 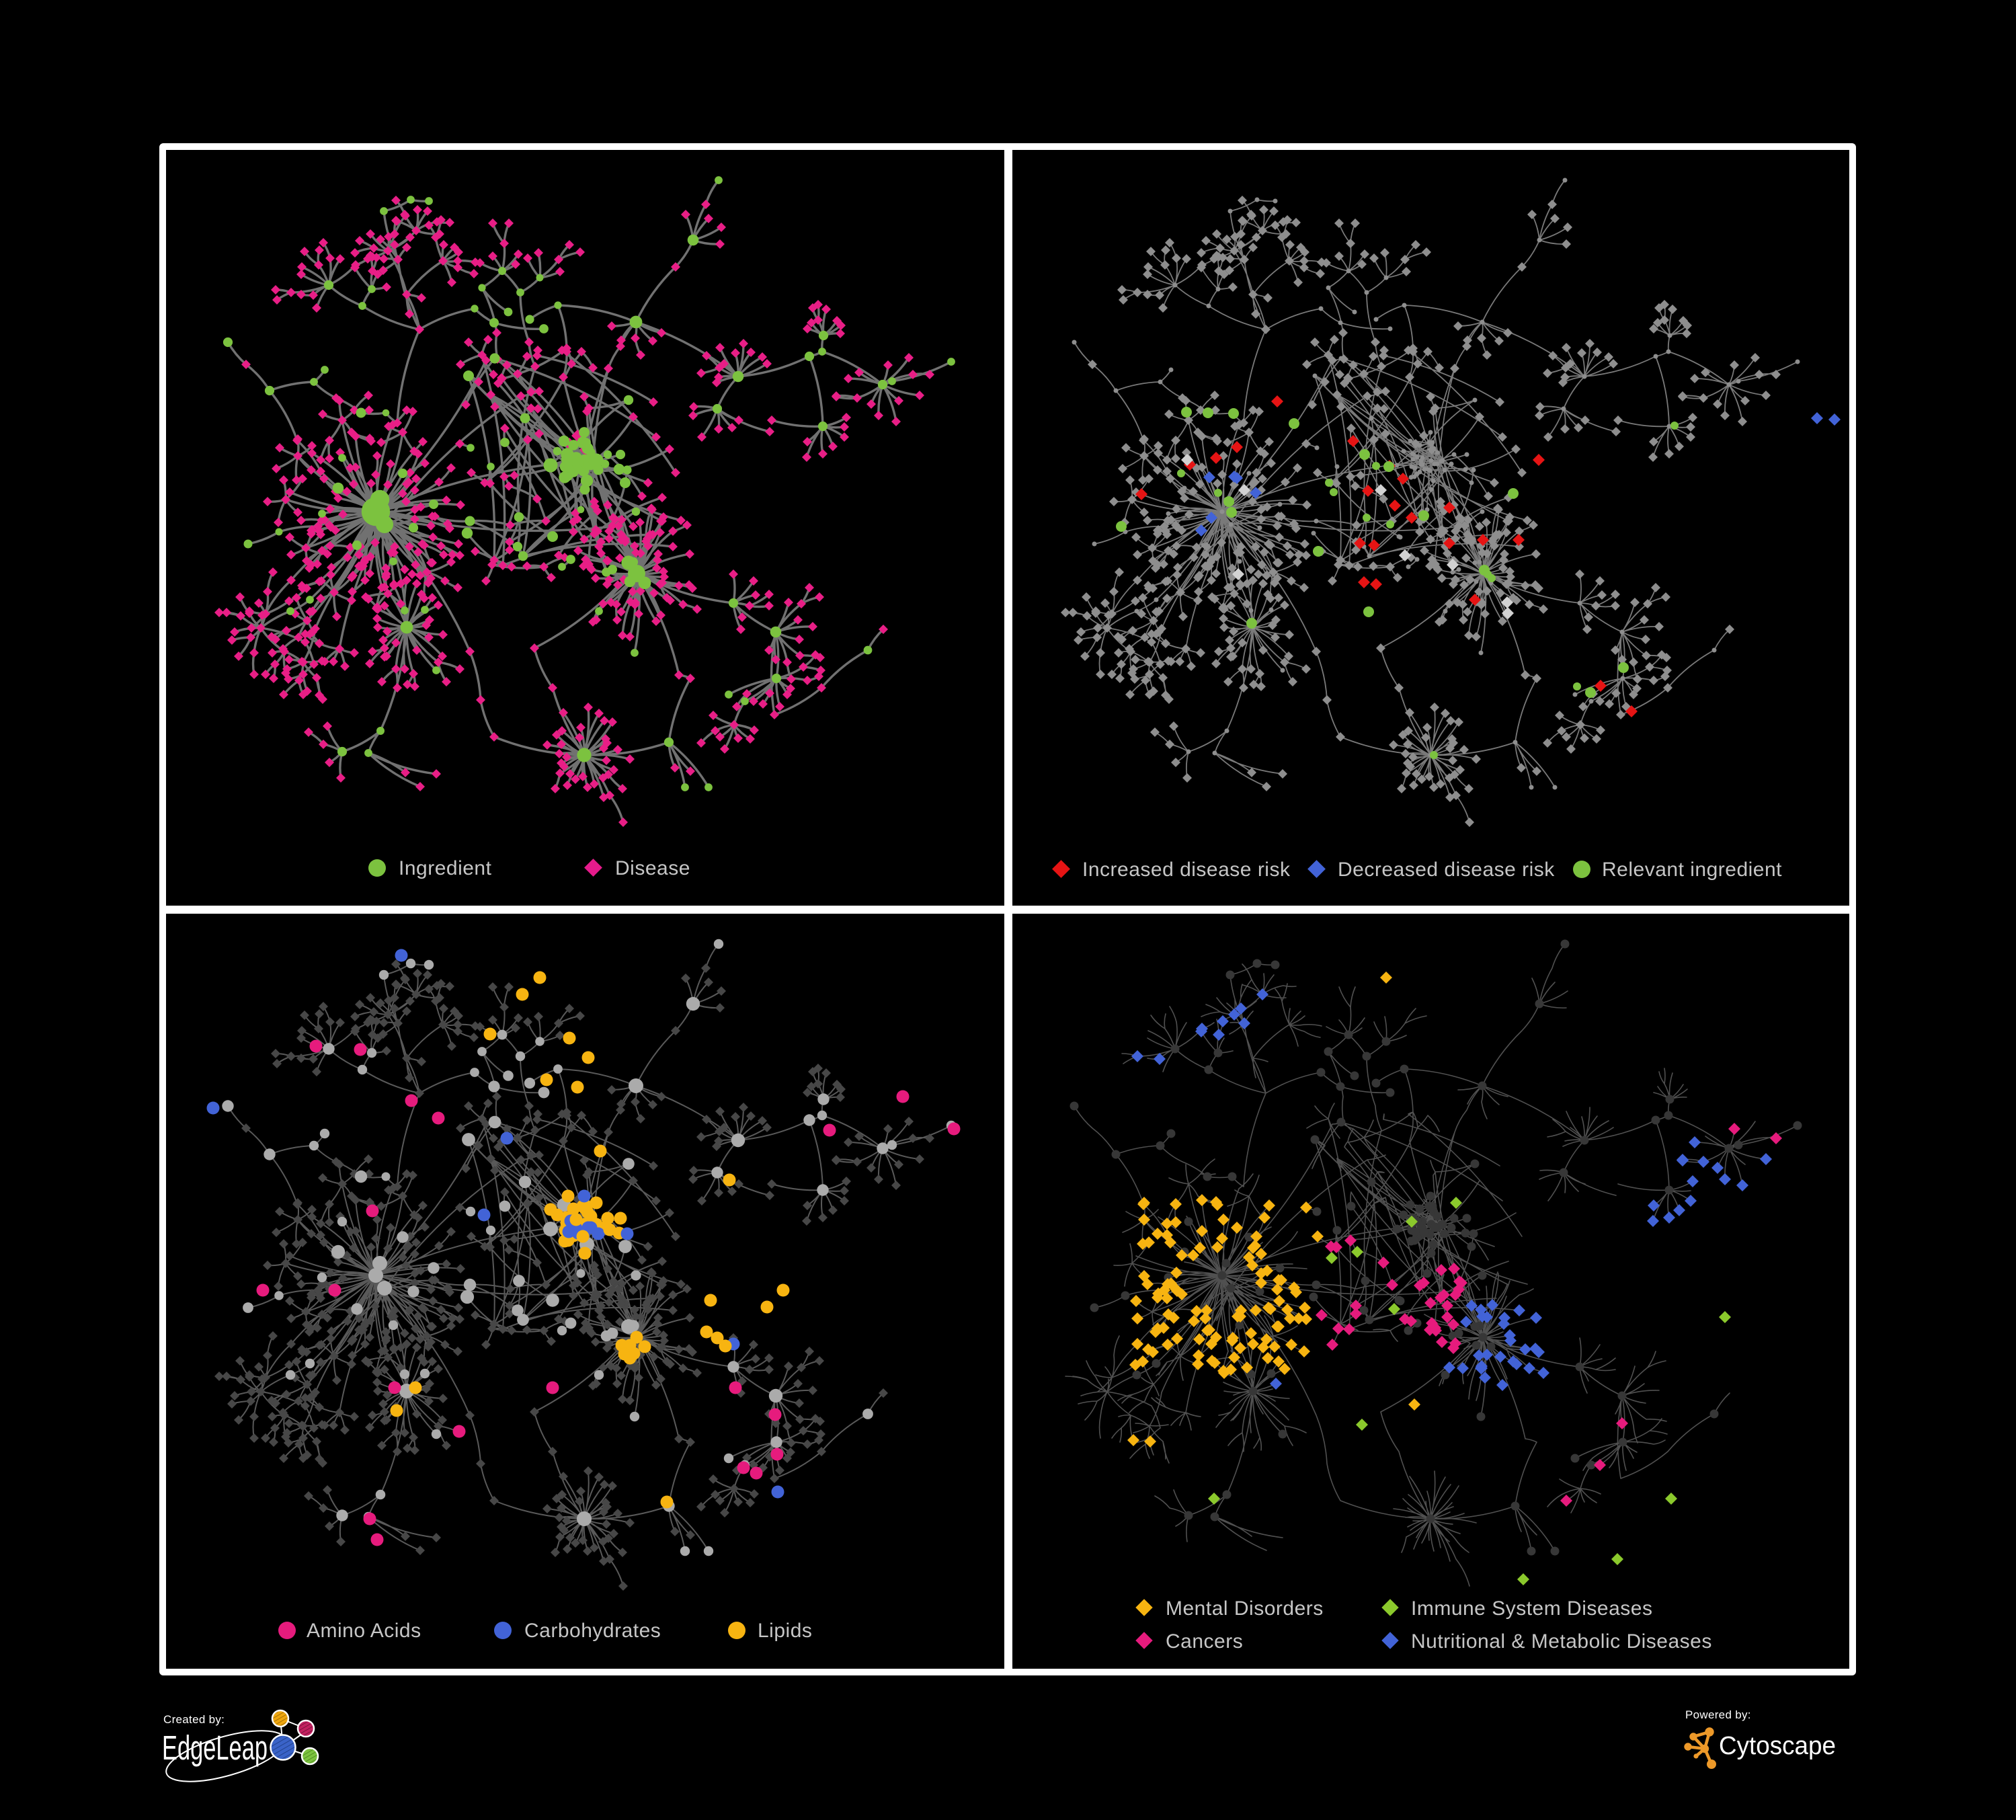 I want to click on svg-text: EdgeLeap, so click(x=215, y=1748).